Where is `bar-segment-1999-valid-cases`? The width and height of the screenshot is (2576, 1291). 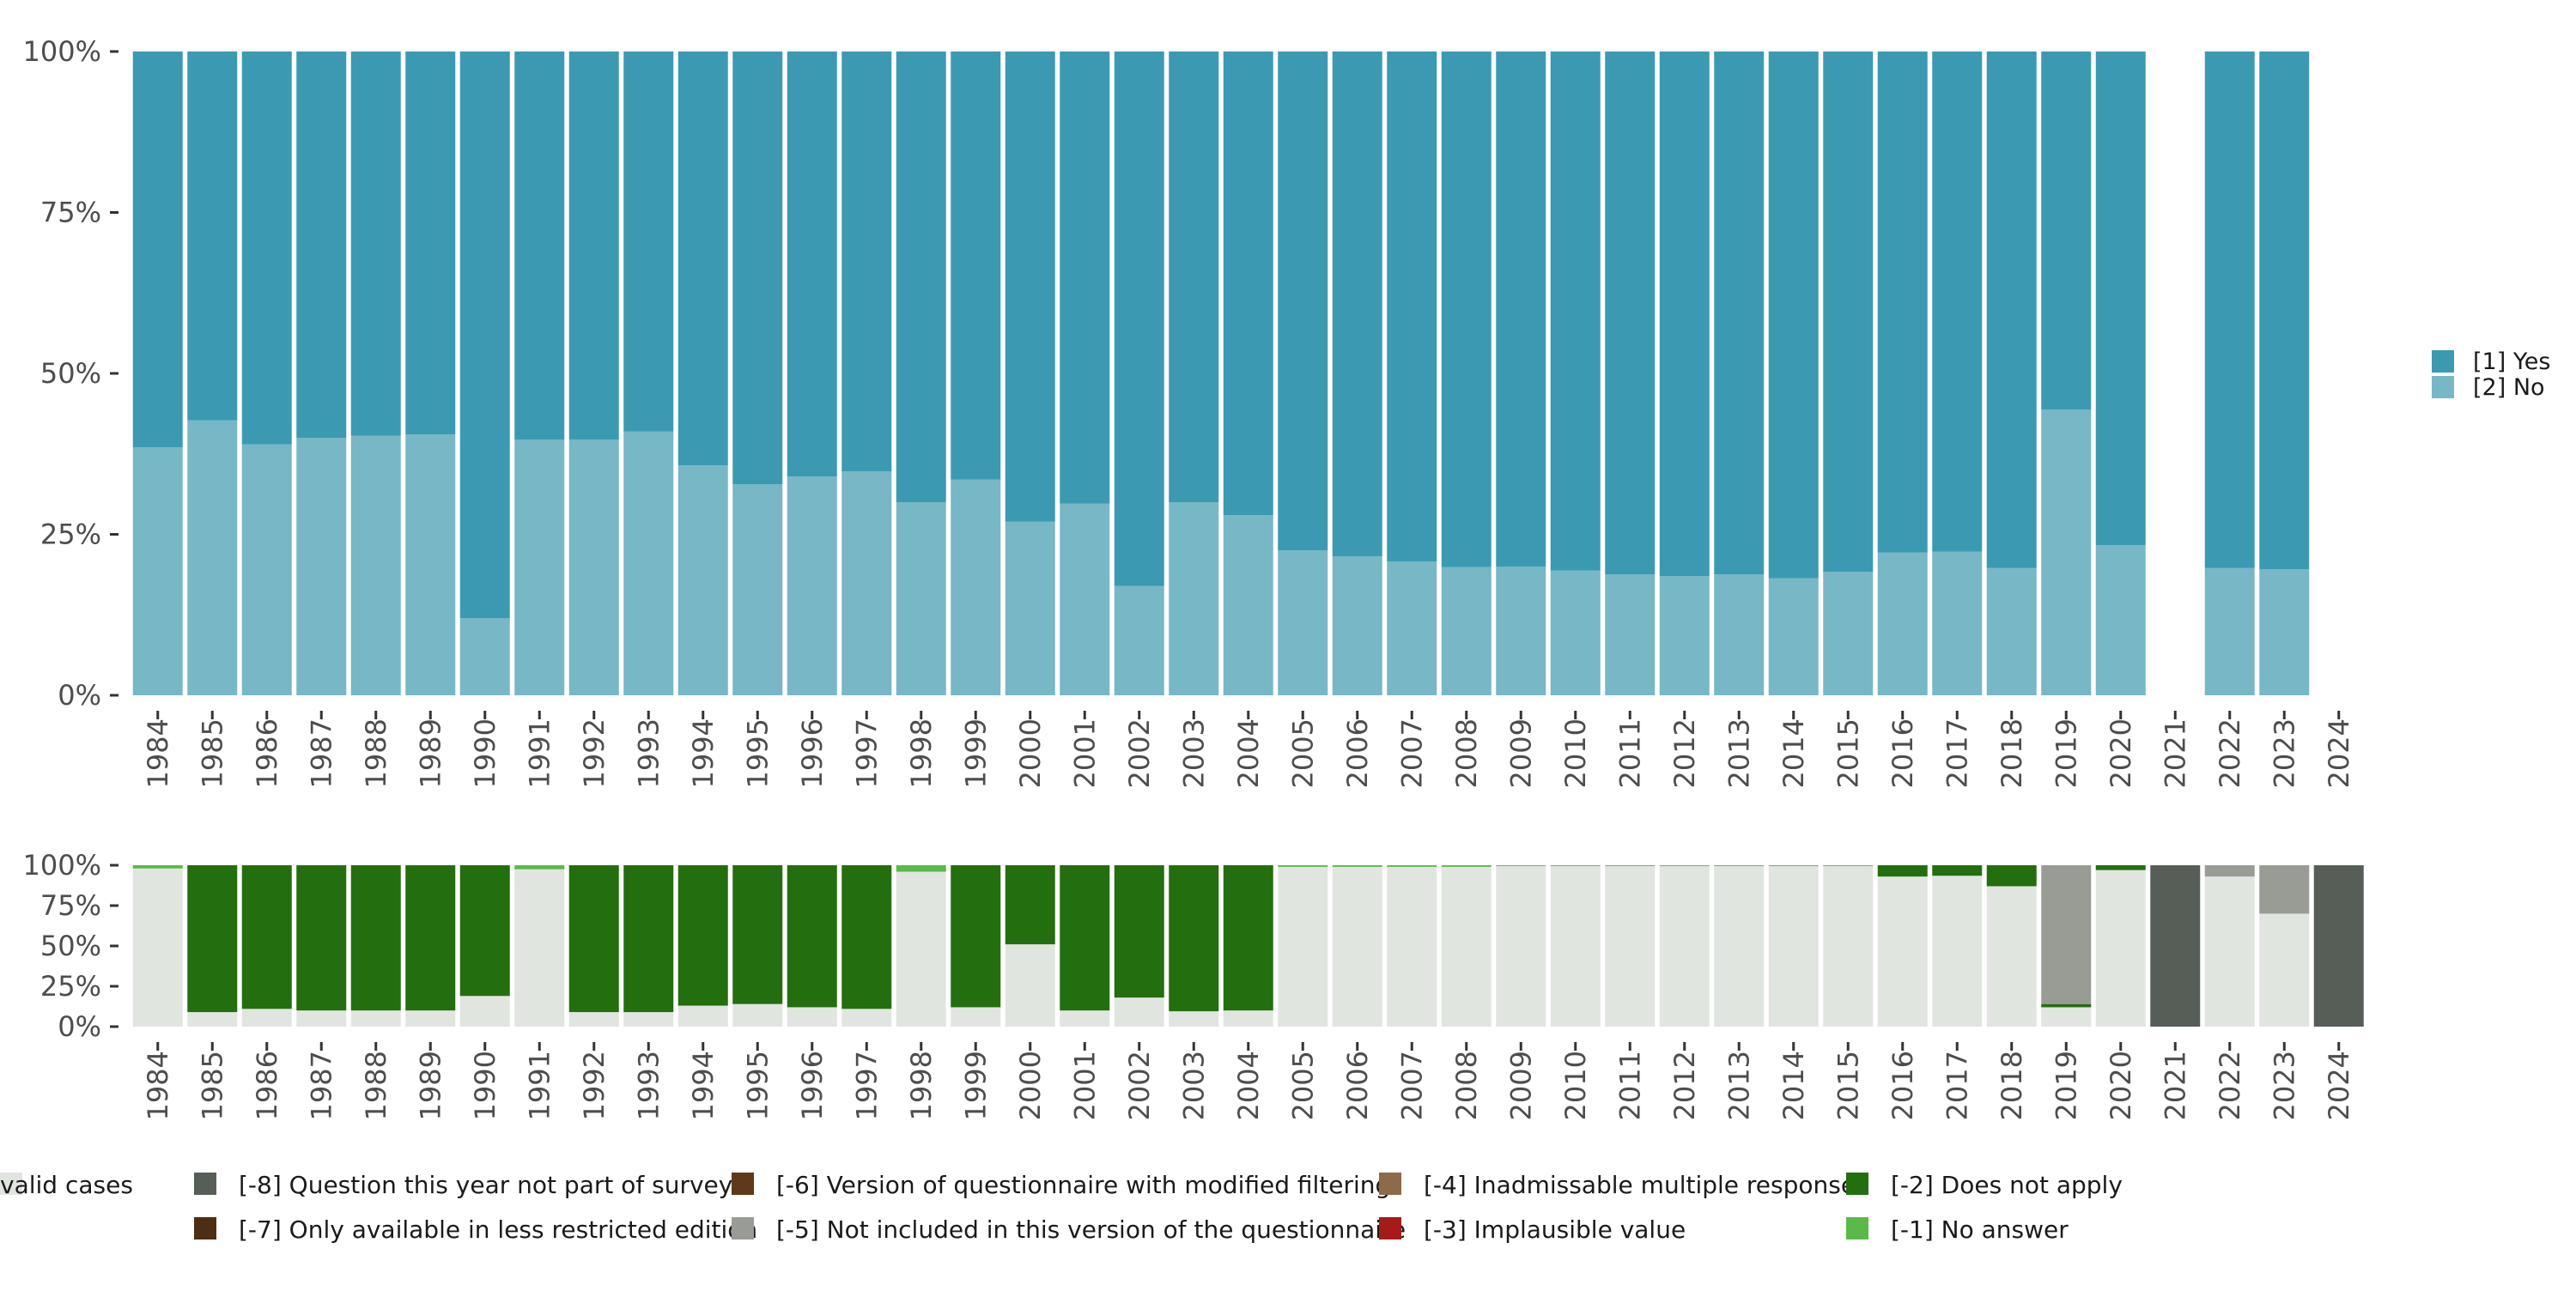 bar-segment-1999-valid-cases is located at coordinates (976, 1017).